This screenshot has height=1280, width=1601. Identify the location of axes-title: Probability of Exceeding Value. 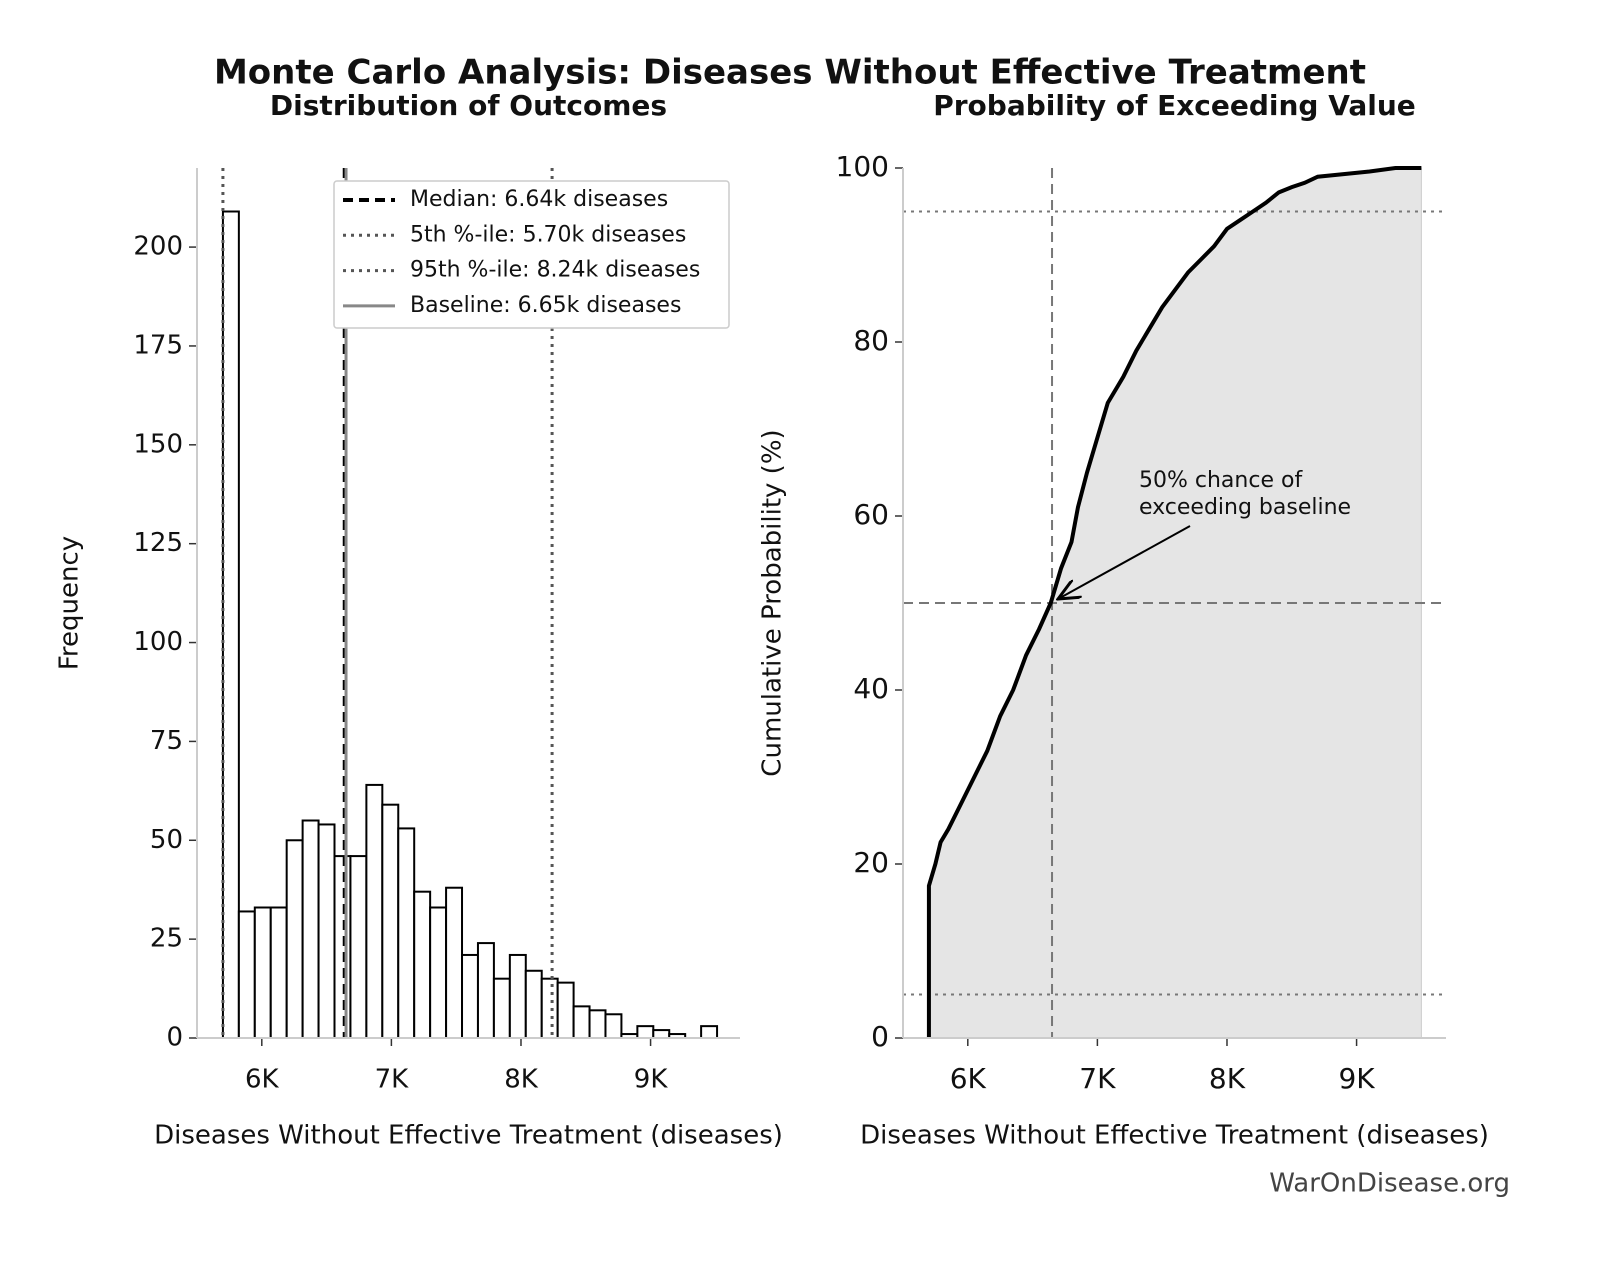
(1174, 105).